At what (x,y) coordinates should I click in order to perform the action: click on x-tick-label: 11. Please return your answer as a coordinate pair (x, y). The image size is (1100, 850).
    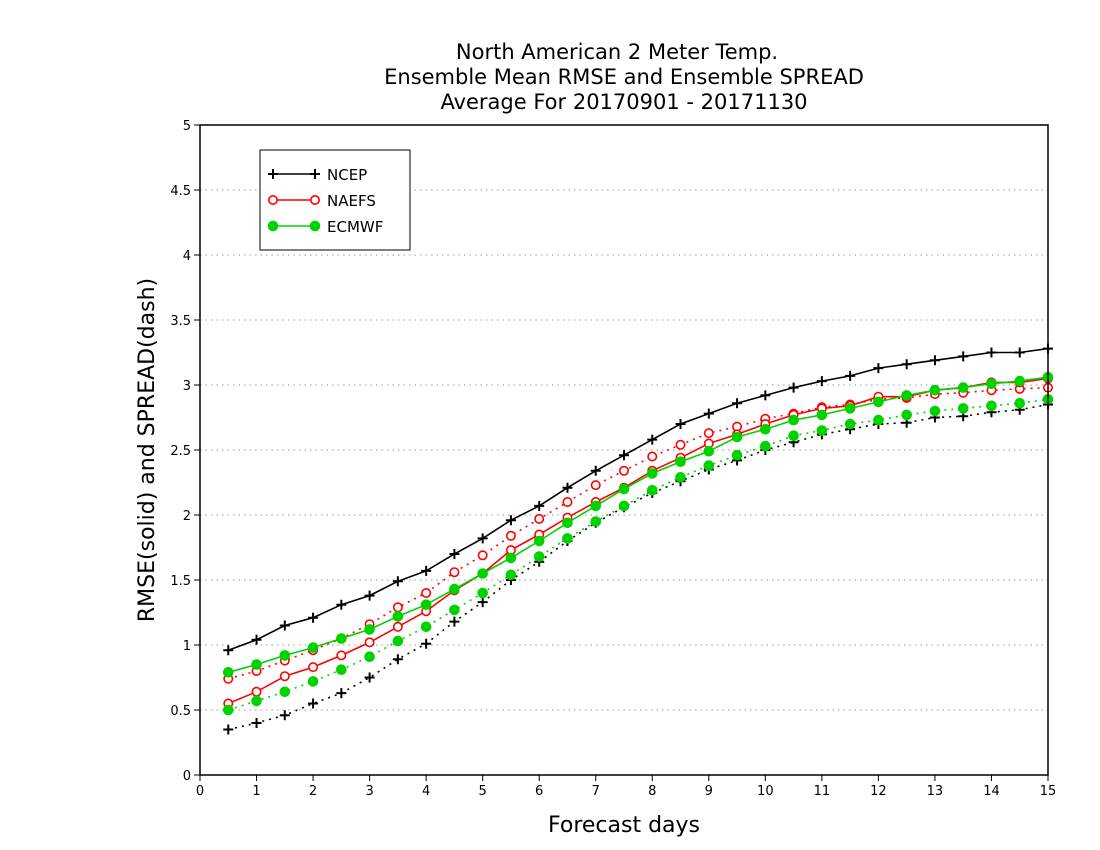
    Looking at the image, I should click on (822, 791).